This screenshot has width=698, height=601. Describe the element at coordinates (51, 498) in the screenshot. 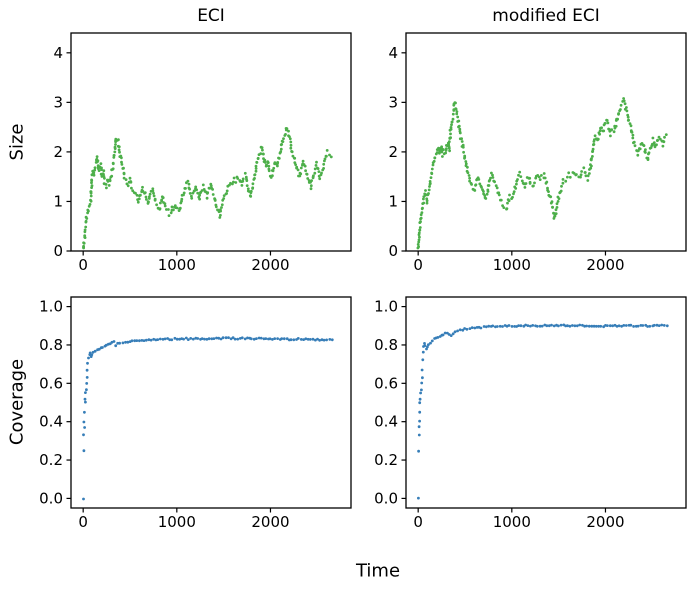

I see `y-tick-label: 0.0` at that location.